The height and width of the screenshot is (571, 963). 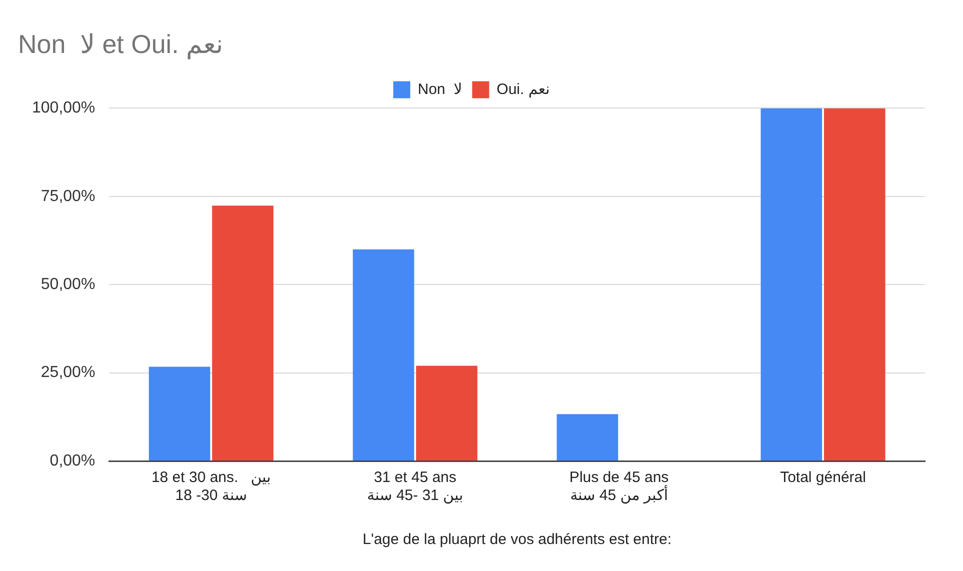 What do you see at coordinates (440, 89) in the screenshot?
I see `legend-label: Non لا` at bounding box center [440, 89].